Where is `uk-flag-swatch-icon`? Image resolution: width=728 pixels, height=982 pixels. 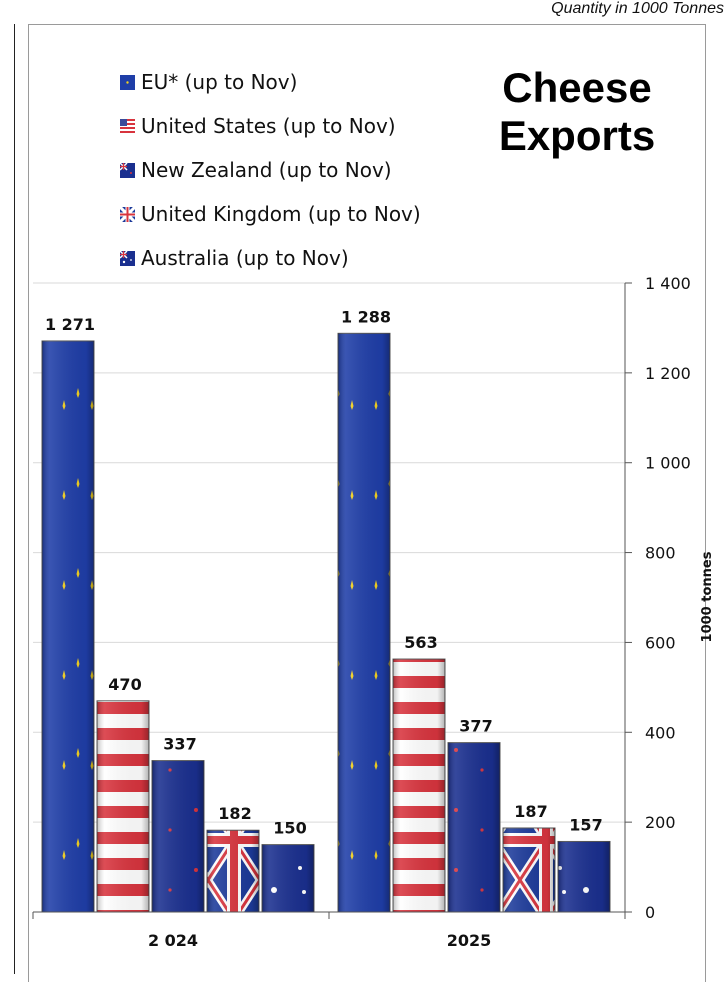
uk-flag-swatch-icon is located at coordinates (127, 214).